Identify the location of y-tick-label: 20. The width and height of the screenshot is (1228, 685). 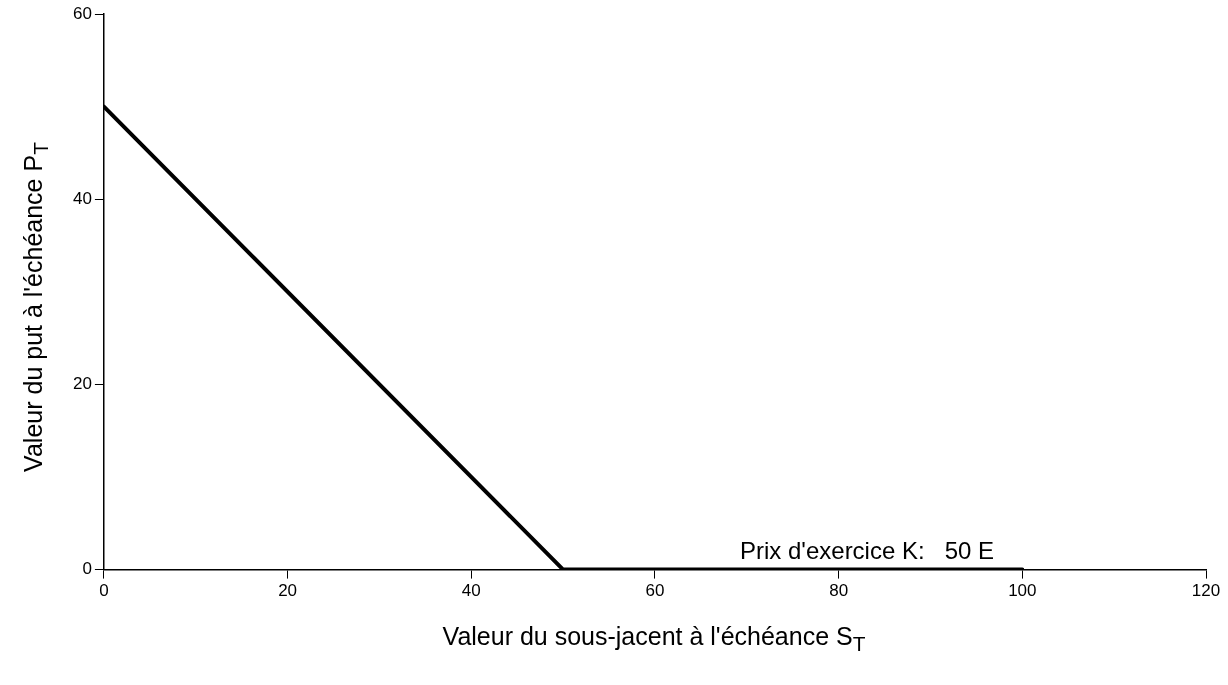
(82, 384).